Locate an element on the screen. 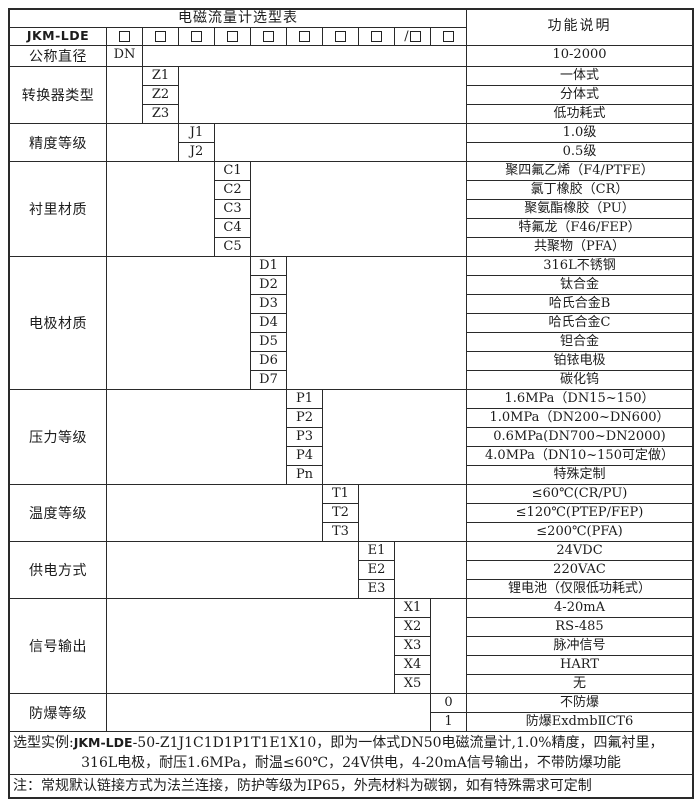 The width and height of the screenshot is (700, 810). desc-cell: 分体式 is located at coordinates (579, 95).